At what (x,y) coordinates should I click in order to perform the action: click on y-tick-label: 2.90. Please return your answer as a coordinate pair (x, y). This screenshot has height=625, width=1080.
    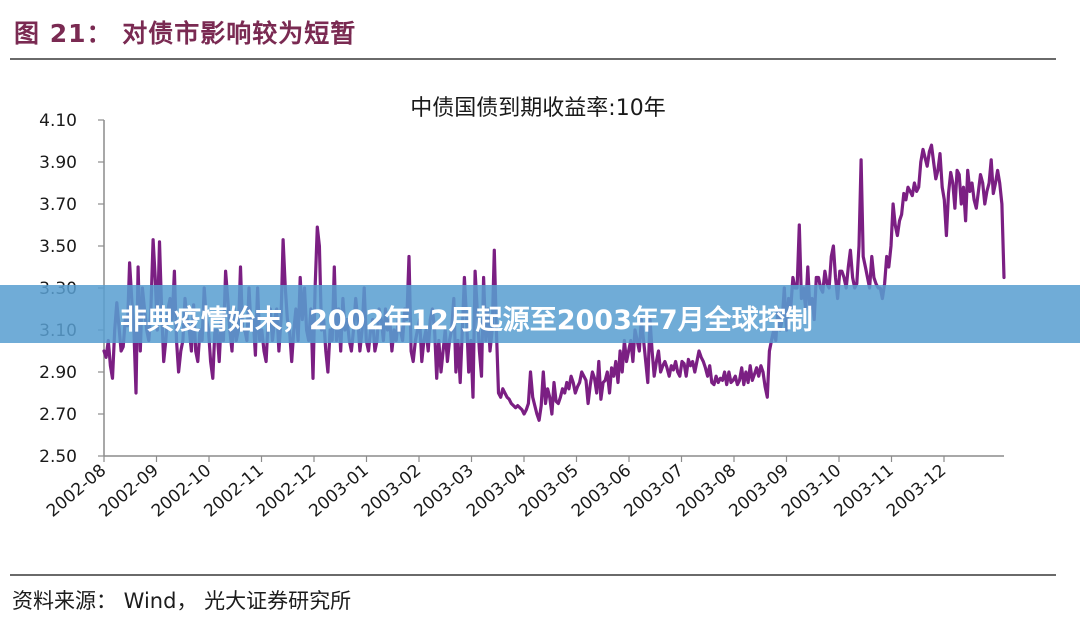
    Looking at the image, I should click on (58, 373).